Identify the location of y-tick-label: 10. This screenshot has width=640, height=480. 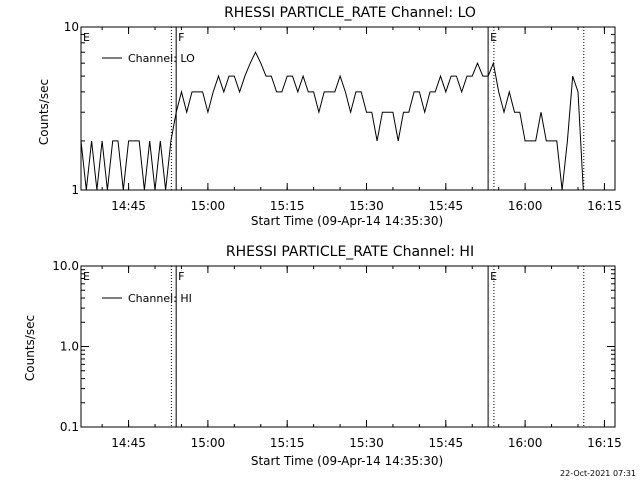
(71, 27).